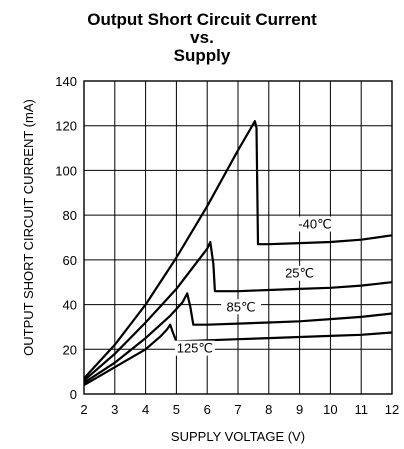  Describe the element at coordinates (330, 409) in the screenshot. I see `x-tick-label: 10` at that location.